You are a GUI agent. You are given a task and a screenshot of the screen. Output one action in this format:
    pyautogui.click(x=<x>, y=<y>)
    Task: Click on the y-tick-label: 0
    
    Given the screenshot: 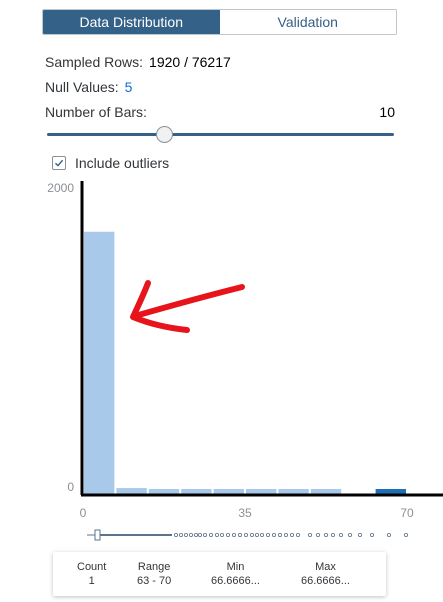 What is the action you would take?
    pyautogui.click(x=70, y=487)
    